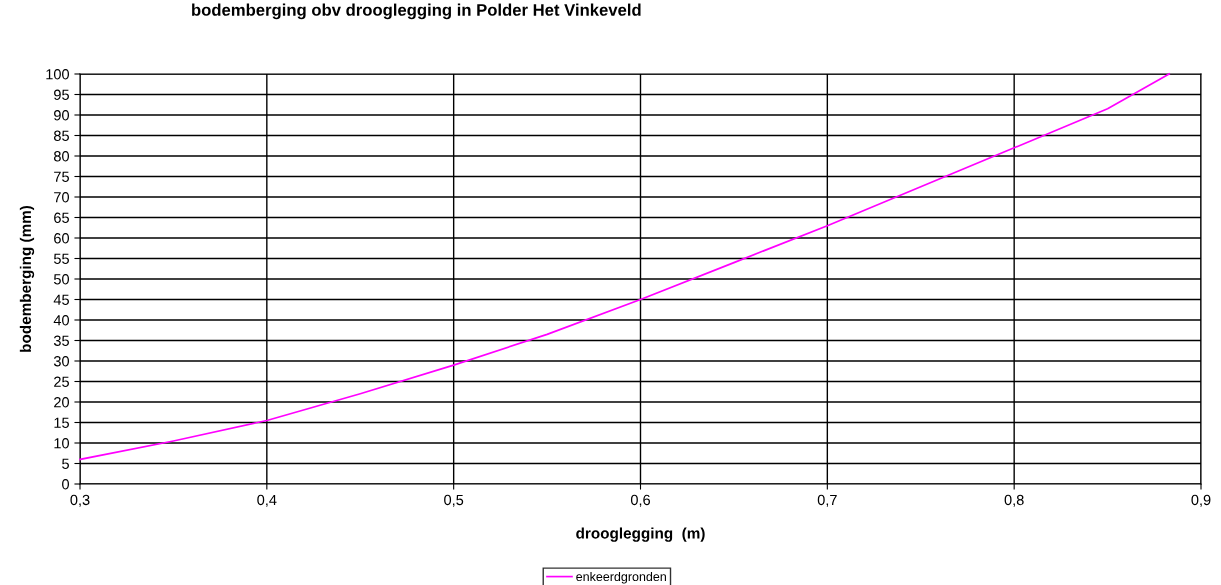  What do you see at coordinates (80, 500) in the screenshot?
I see `x-tick-label: 0,3` at bounding box center [80, 500].